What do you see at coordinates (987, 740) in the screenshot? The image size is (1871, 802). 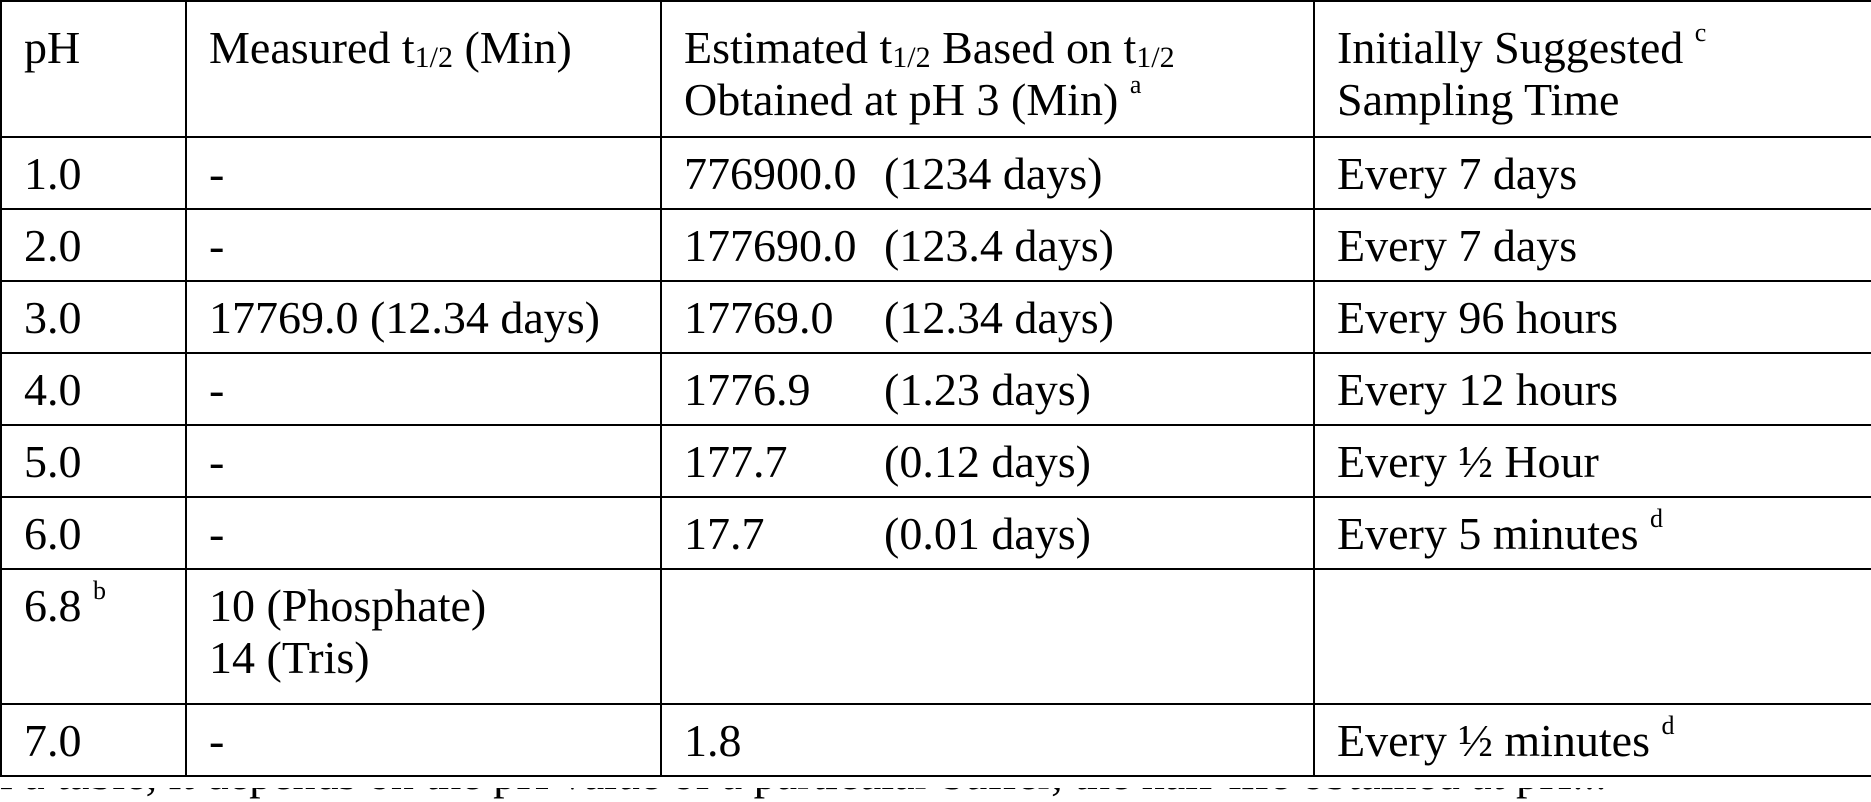 I see `cell-estimated: 1.8` at bounding box center [987, 740].